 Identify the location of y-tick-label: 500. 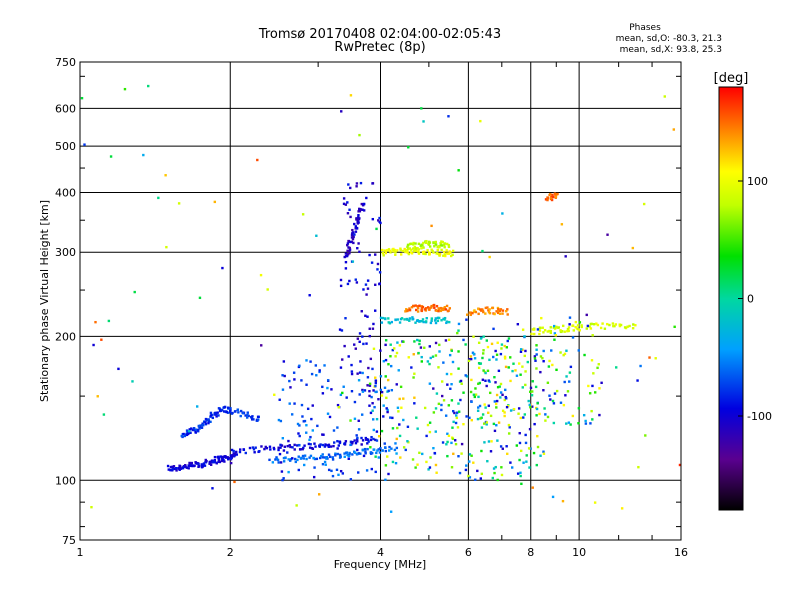
(65, 146).